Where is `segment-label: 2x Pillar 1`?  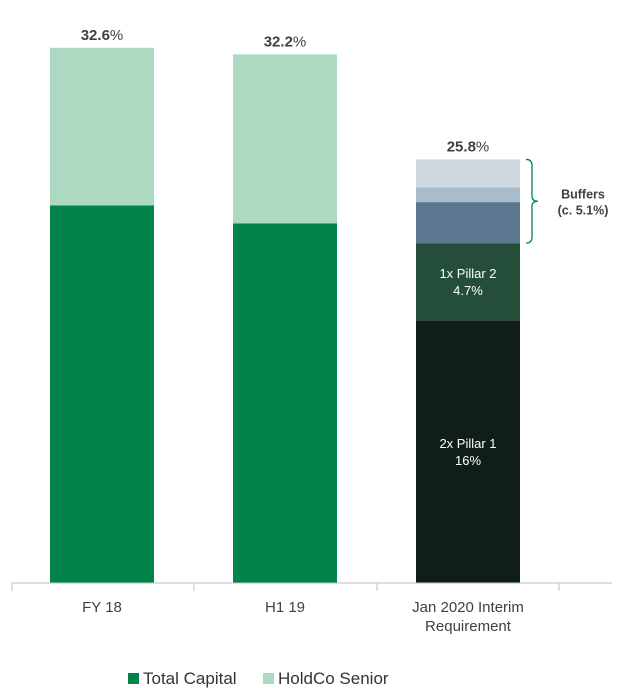 segment-label: 2x Pillar 1 is located at coordinates (467, 443).